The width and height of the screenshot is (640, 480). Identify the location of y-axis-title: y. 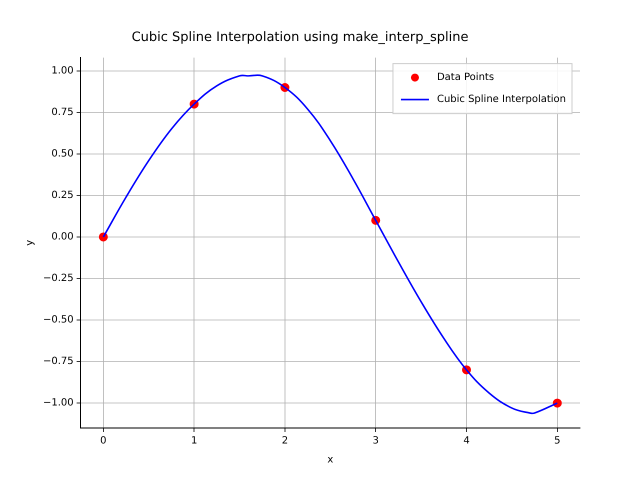
(30, 243).